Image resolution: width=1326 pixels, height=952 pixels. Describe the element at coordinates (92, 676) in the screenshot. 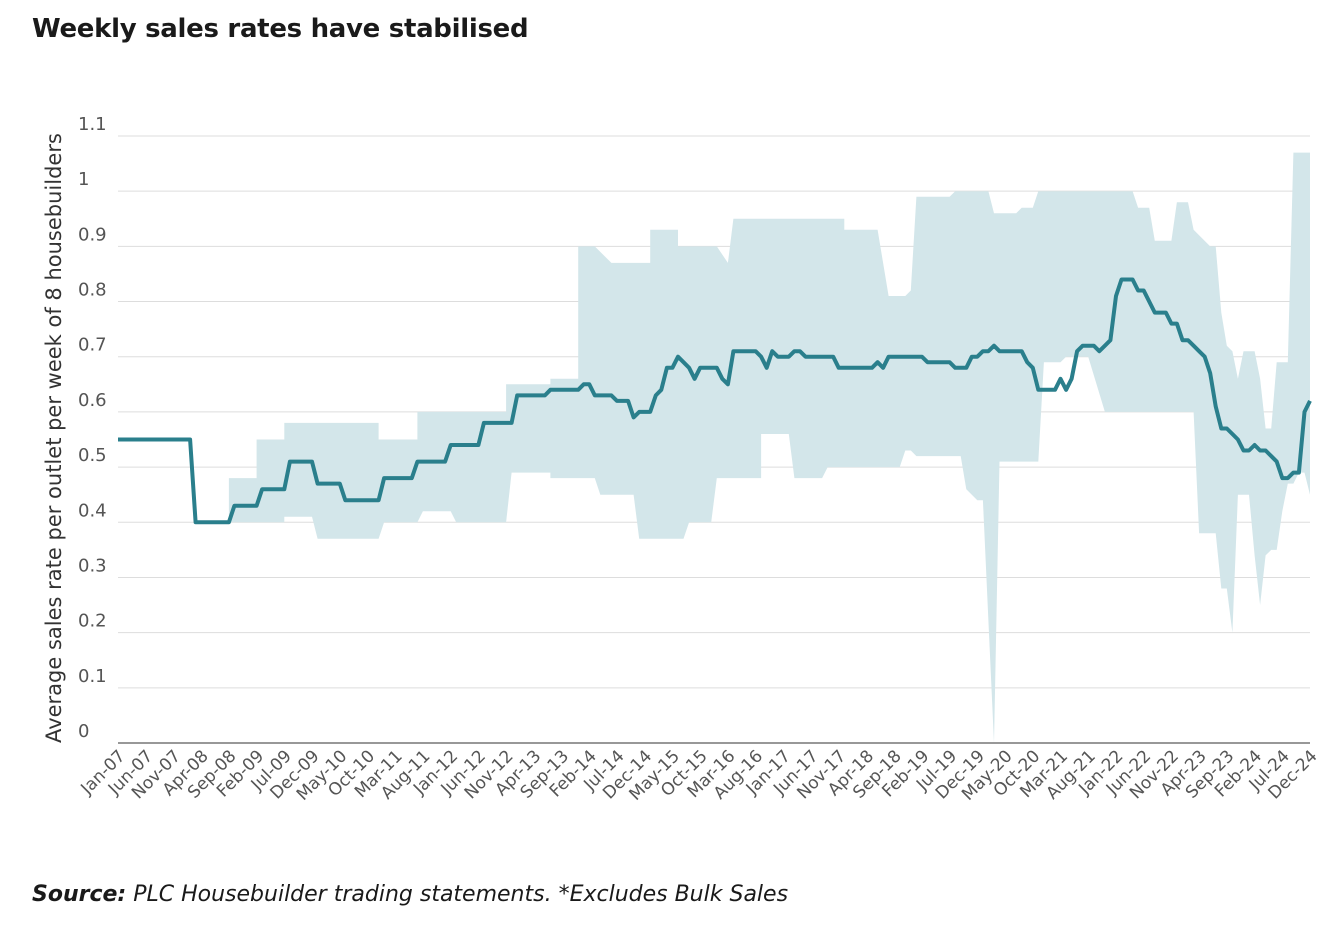

I see `y-tick-label: 0.1` at that location.